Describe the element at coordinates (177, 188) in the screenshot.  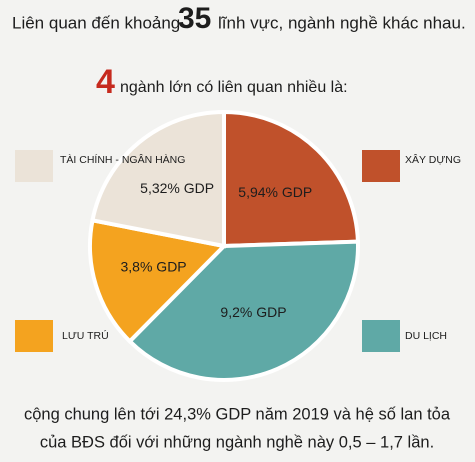
I see `value-label: 5,32% GDP` at that location.